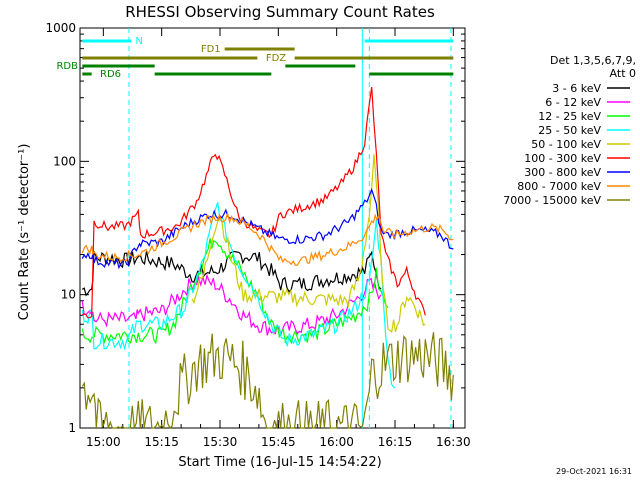  I want to click on x-tick-label: 15:45, so click(278, 442).